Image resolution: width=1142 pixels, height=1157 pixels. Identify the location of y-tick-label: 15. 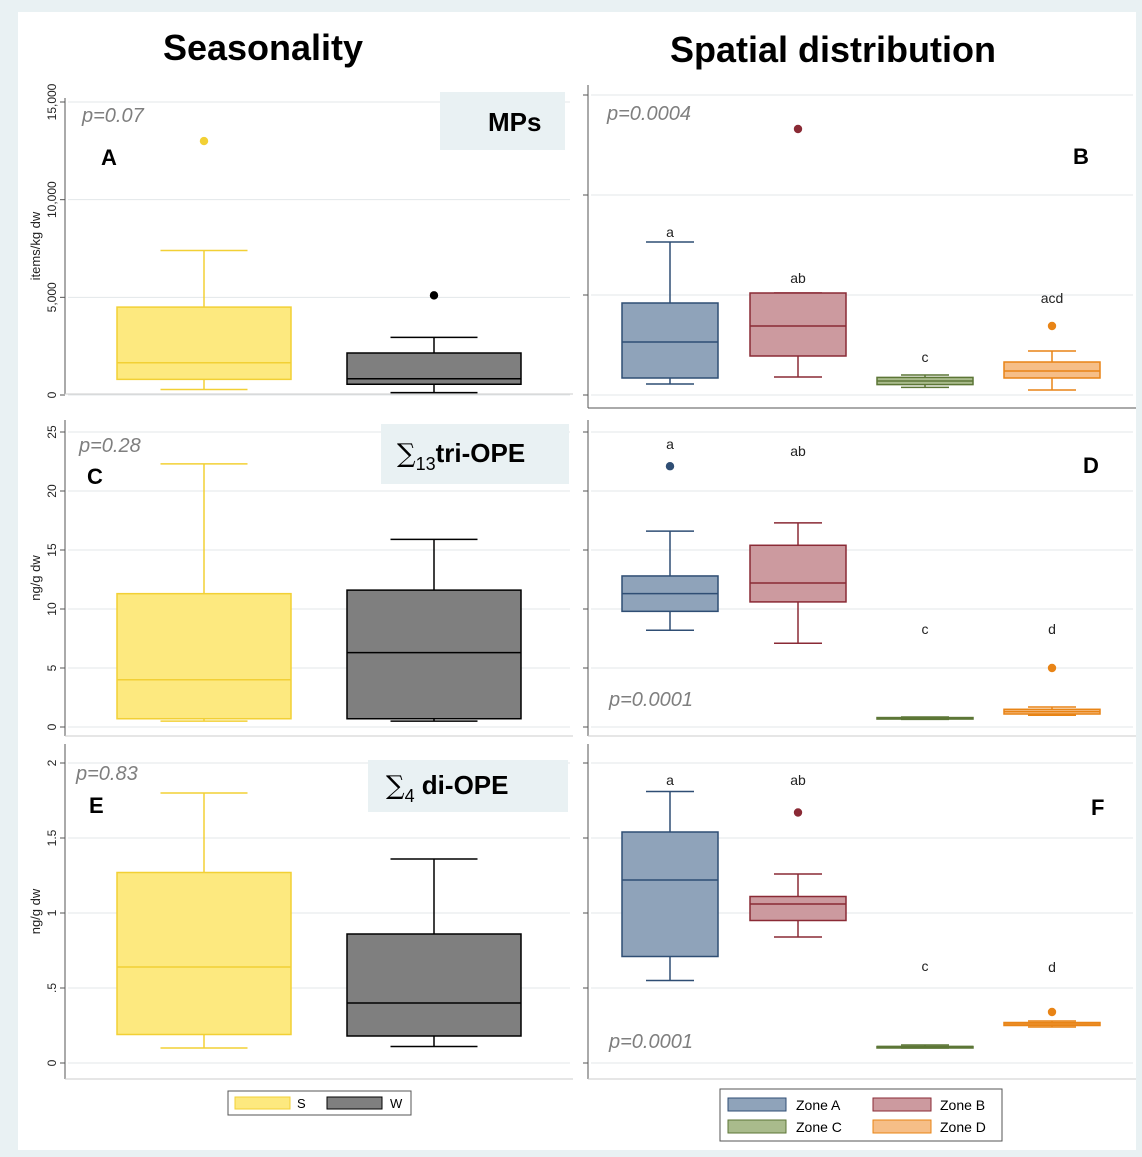
(52, 550).